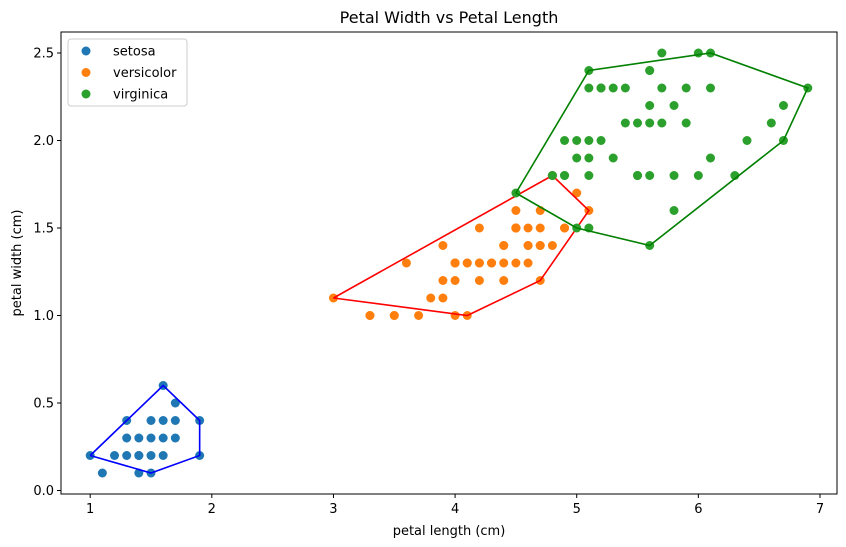  Describe the element at coordinates (43, 141) in the screenshot. I see `y-tick-label-4: 2.0` at that location.